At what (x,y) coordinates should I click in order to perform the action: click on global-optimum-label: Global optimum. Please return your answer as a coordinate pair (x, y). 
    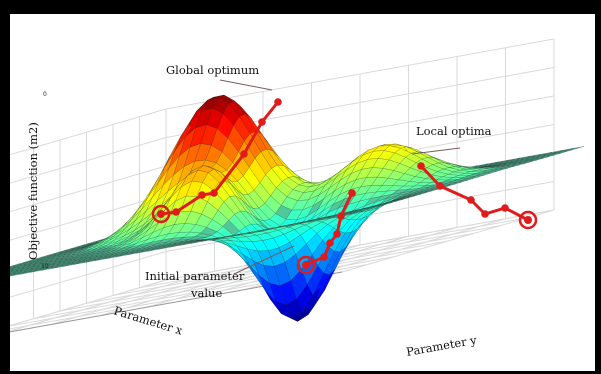
    Looking at the image, I should click on (212, 70).